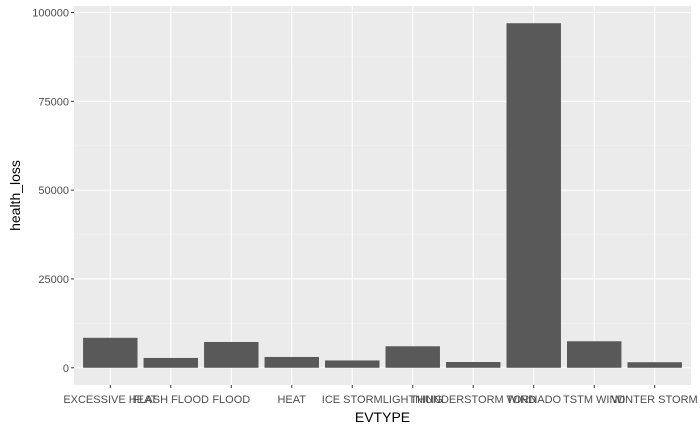 Image resolution: width=700 pixels, height=432 pixels. I want to click on bar-lightning, so click(412, 357).